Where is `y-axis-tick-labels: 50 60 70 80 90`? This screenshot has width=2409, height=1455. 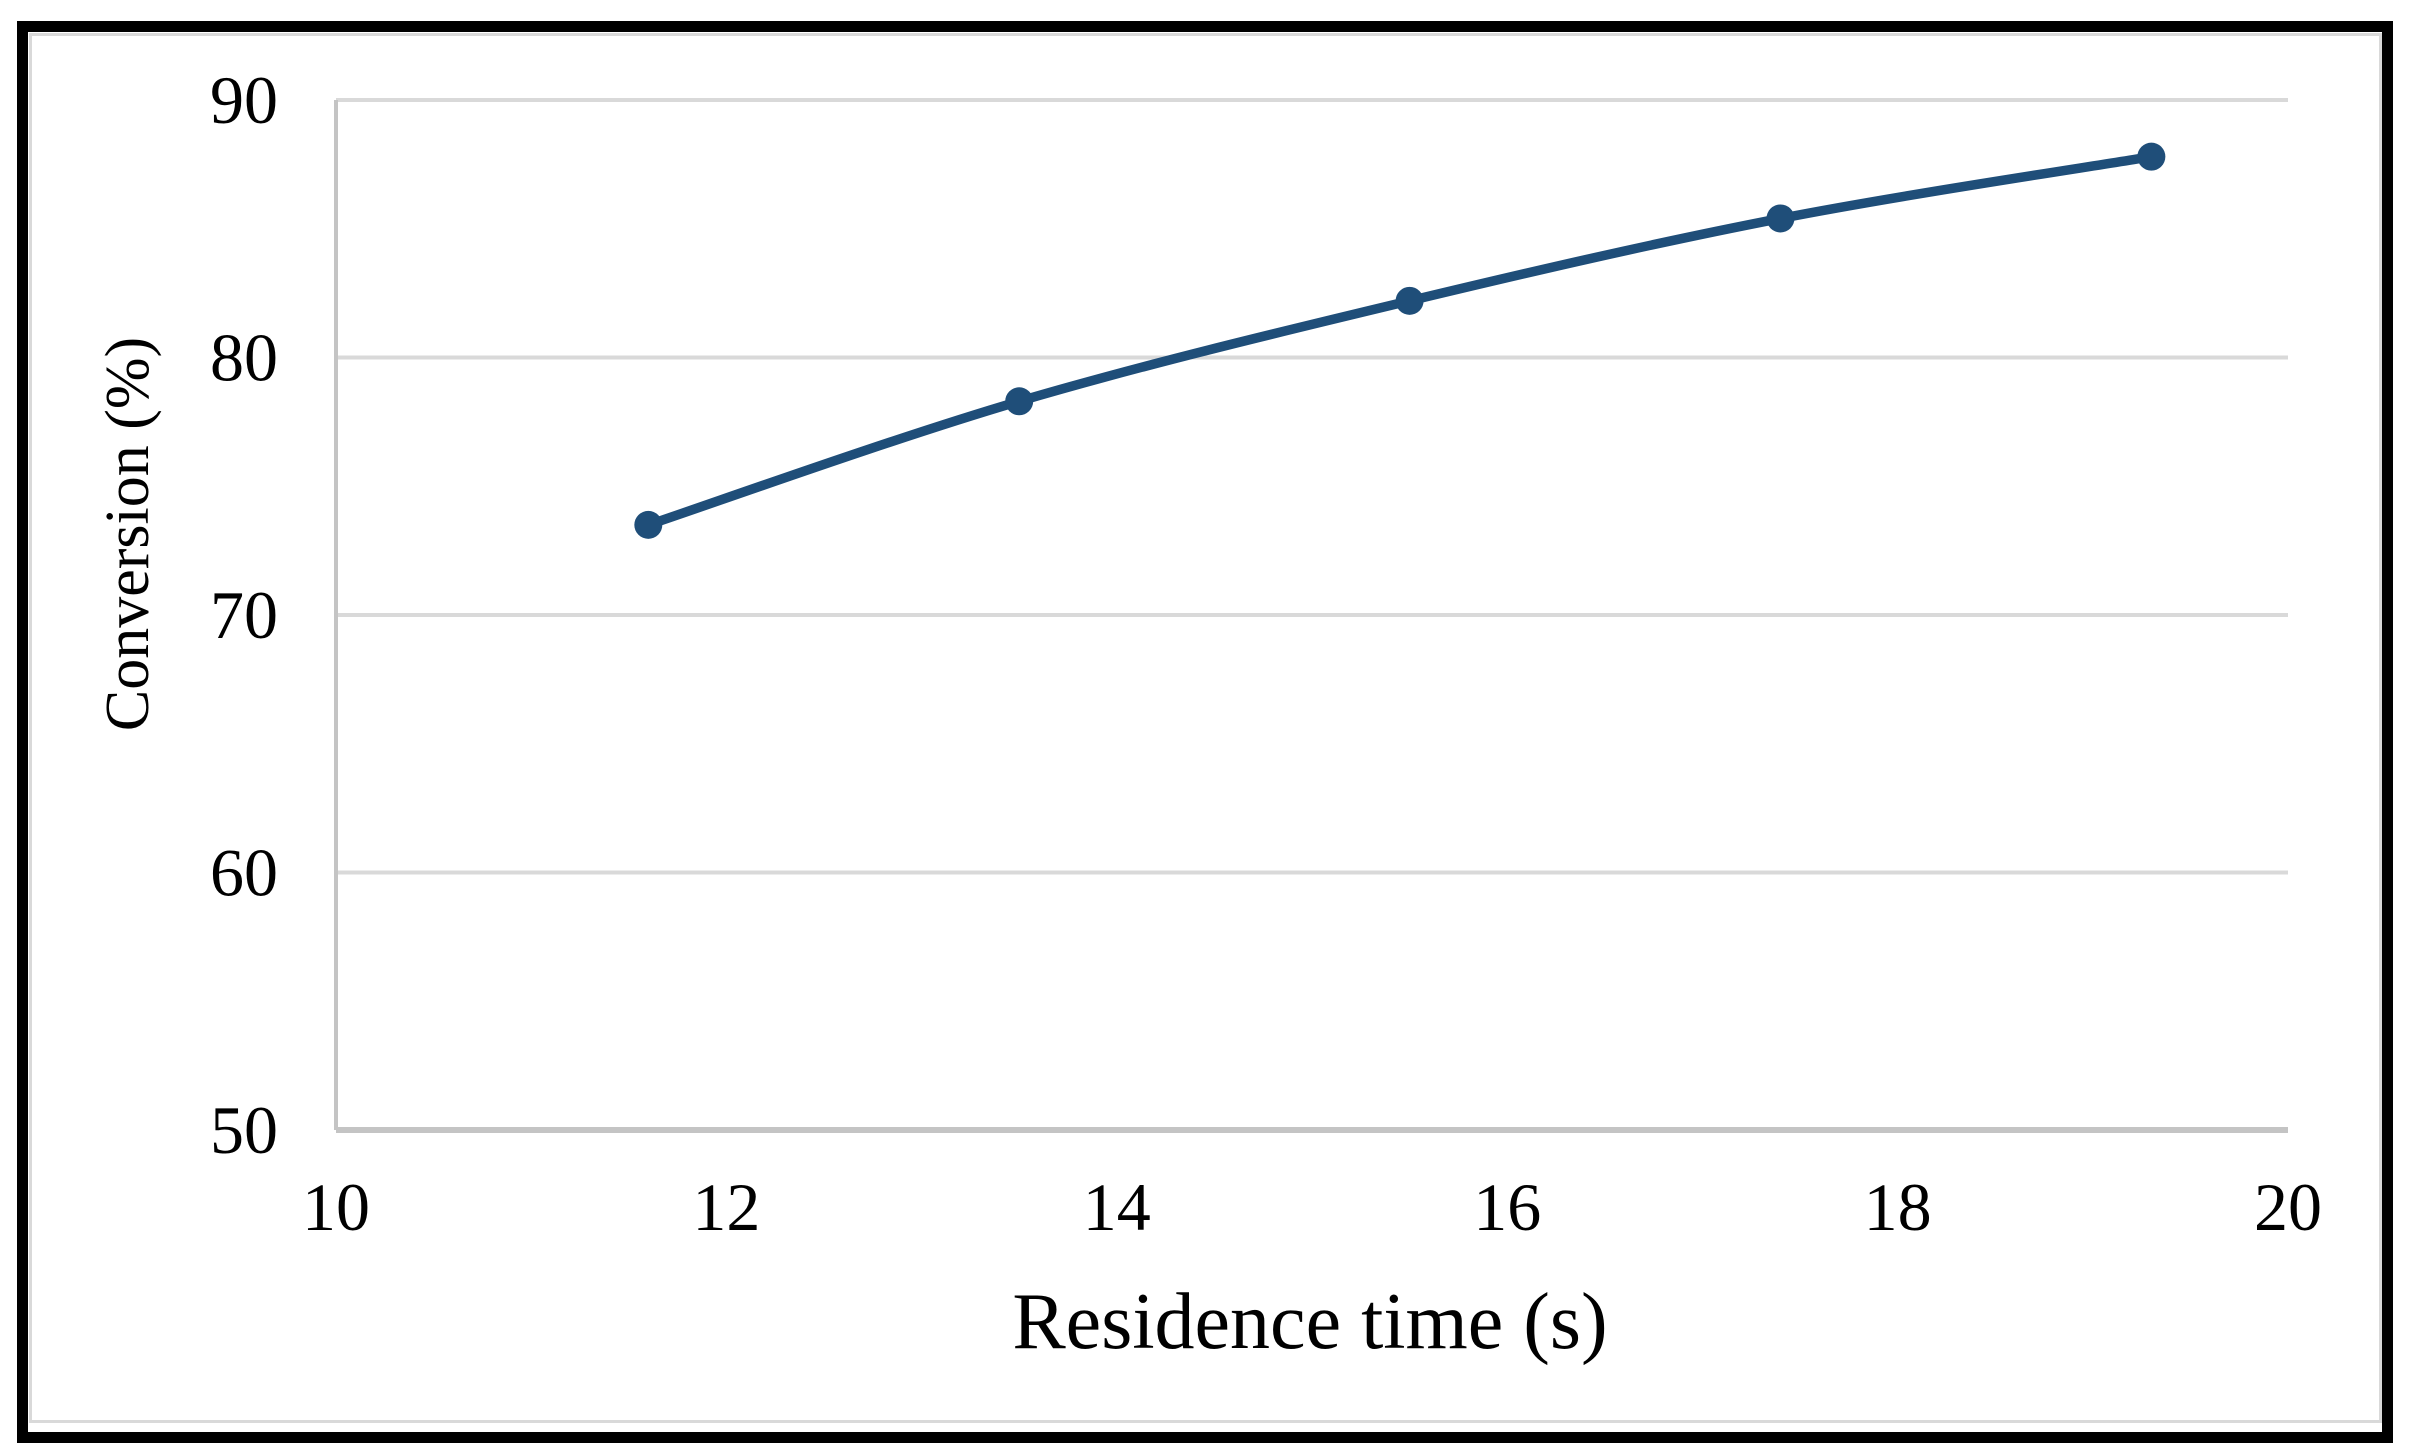
y-axis-tick-labels: 50 60 70 80 90 is located at coordinates (244, 615).